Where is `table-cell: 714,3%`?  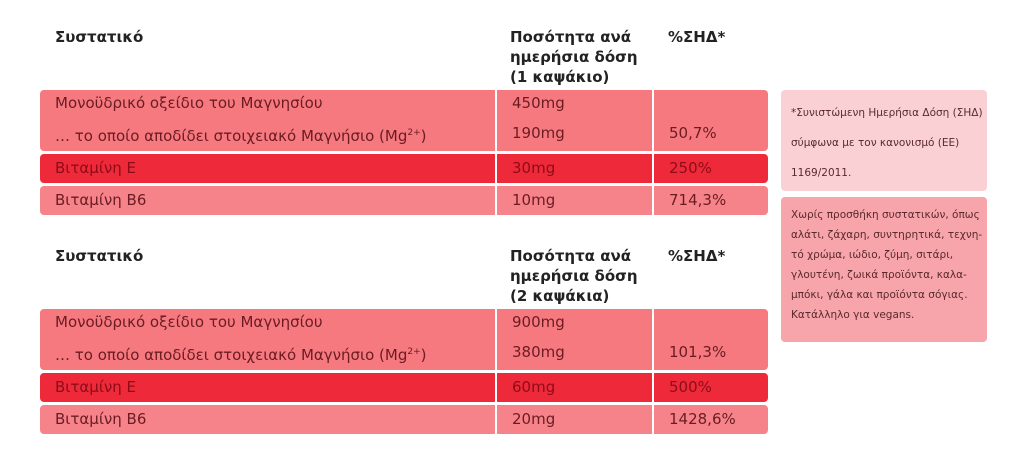
table-cell: 714,3% is located at coordinates (711, 200).